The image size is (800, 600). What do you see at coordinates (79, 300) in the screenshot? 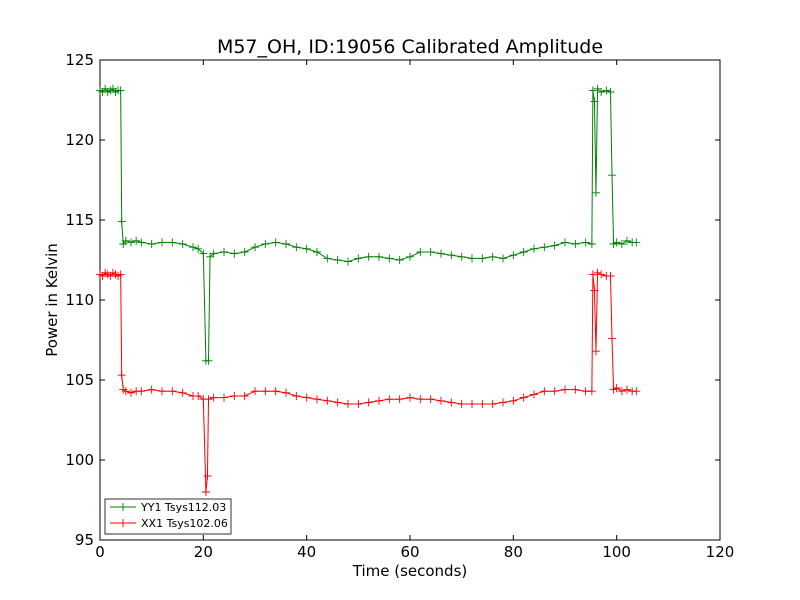
I see `y-tick-label: 110` at bounding box center [79, 300].